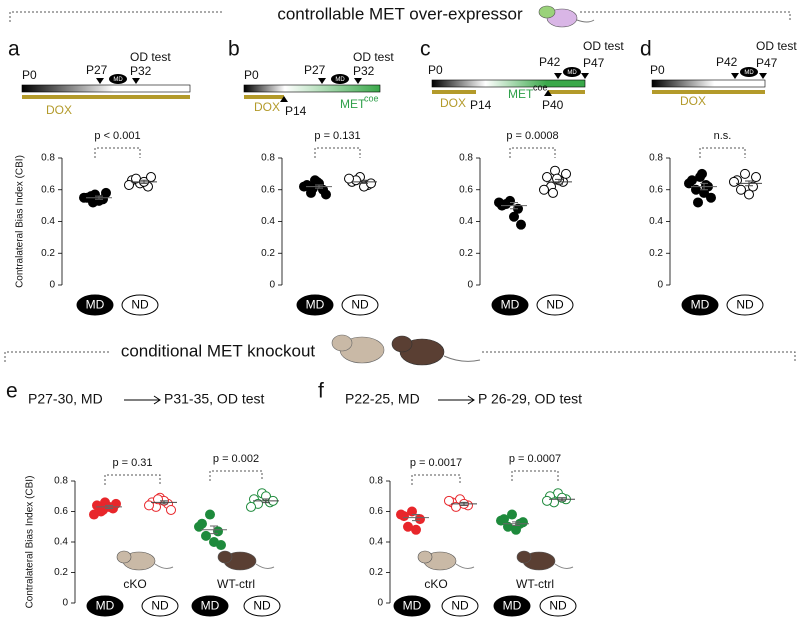  Describe the element at coordinates (337, 136) in the screenshot. I see `p-value: p = 0.131` at that location.